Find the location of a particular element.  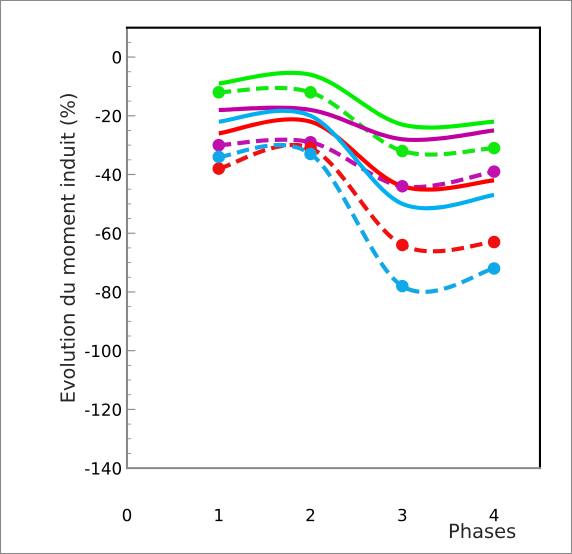

y-tick-label: 0 is located at coordinates (117, 57).